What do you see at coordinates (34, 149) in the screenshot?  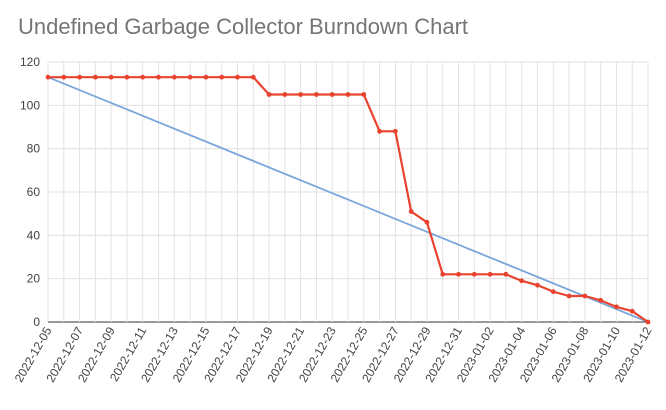 I see `y-tick-label: 80` at bounding box center [34, 149].